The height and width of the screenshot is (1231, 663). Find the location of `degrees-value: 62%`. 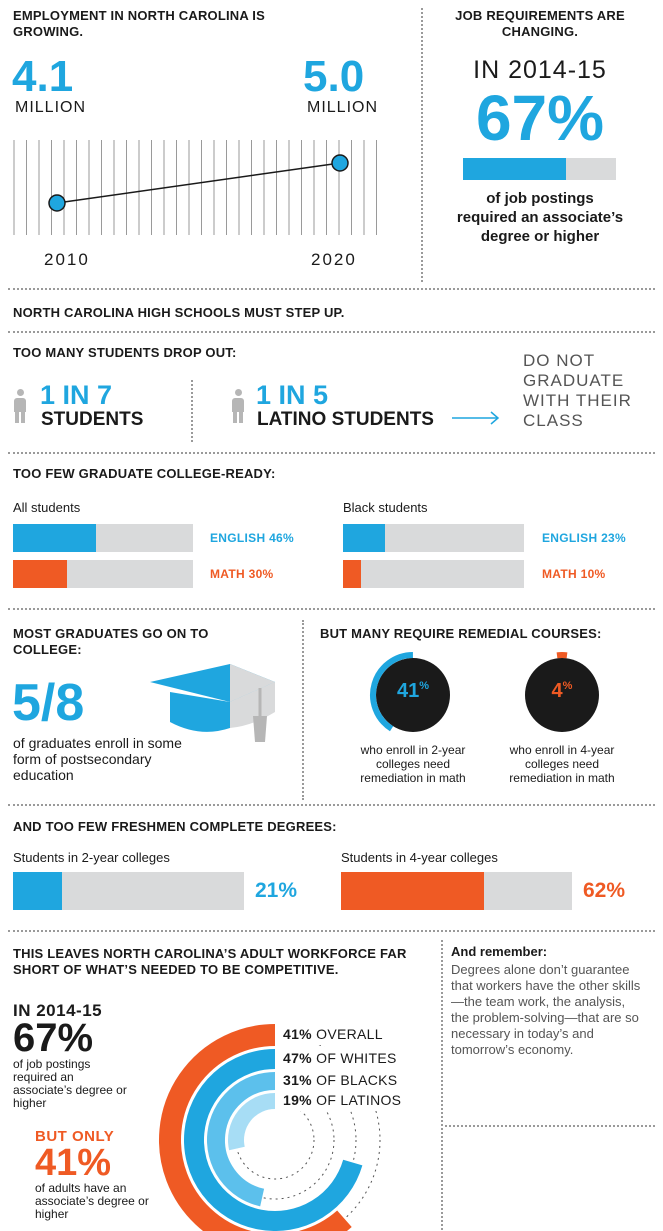

degrees-value: 62% is located at coordinates (604, 890).